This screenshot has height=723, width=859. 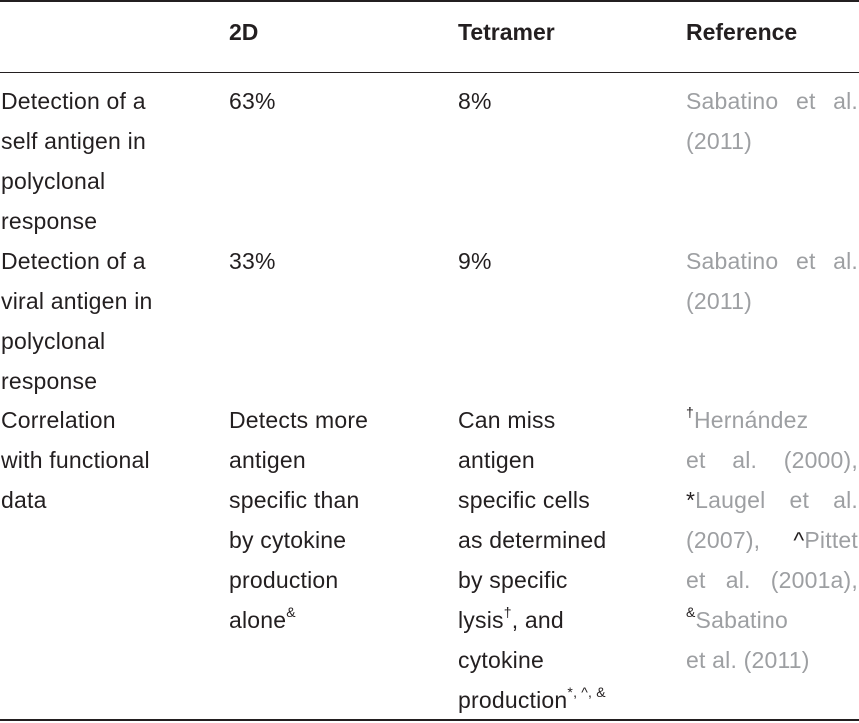 I want to click on reference-line: *Laugel et al., so click(x=772, y=500).